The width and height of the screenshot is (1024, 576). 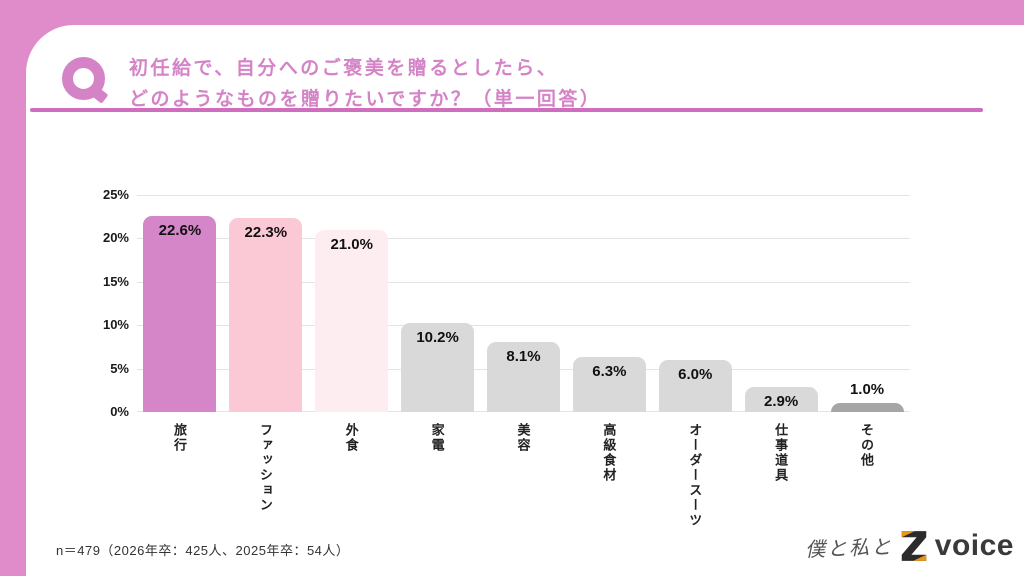 I want to click on chart-bar-家電, so click(x=438, y=367).